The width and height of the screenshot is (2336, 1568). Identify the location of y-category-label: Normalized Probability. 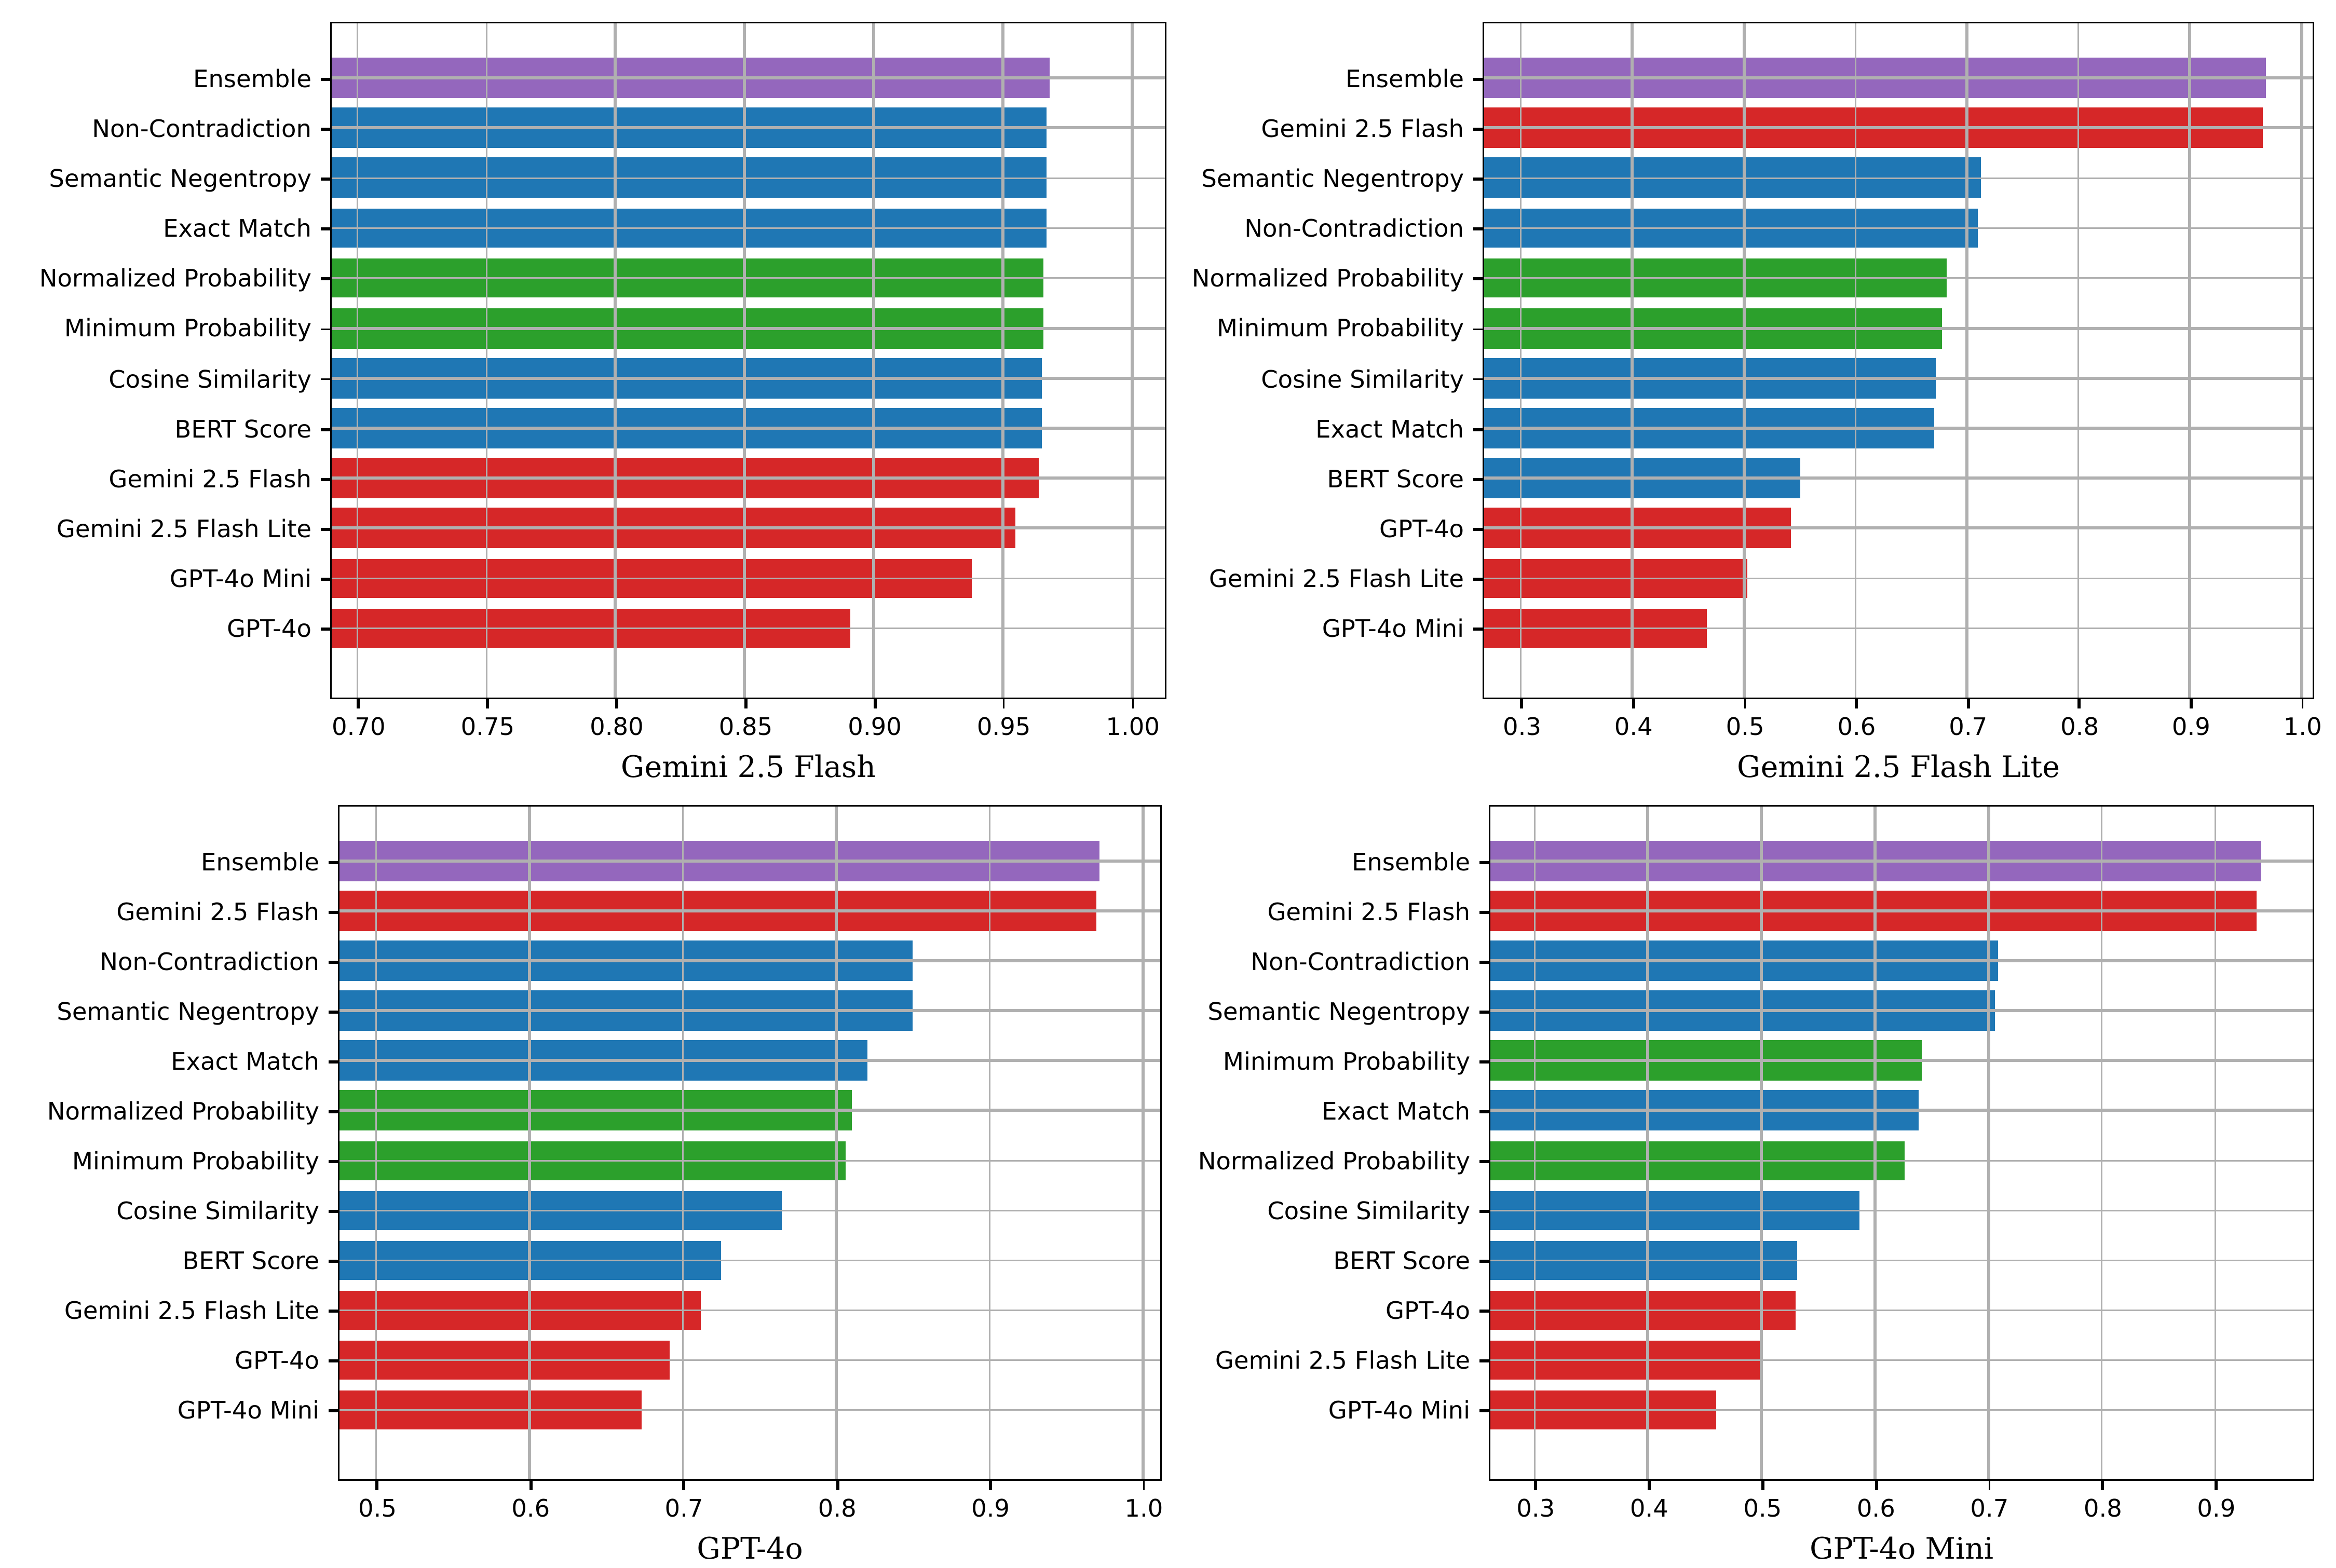
(1327, 279).